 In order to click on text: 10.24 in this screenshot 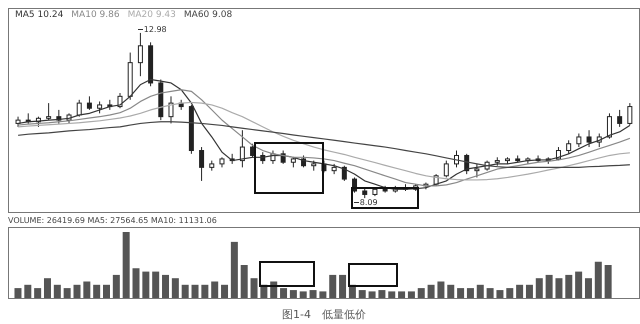, I will do `click(51, 15)`.